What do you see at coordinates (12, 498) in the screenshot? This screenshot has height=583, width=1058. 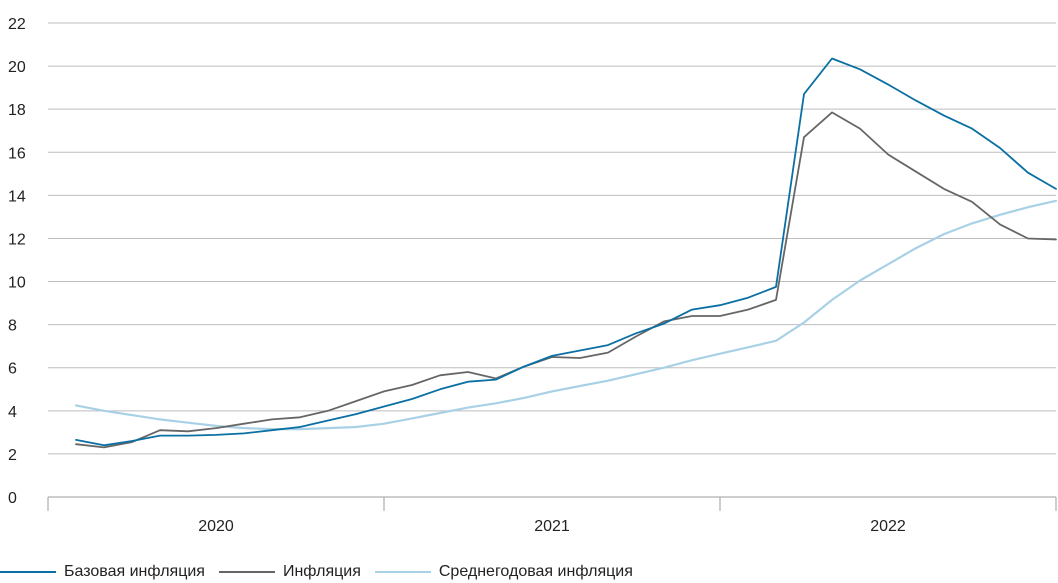 I see `y-tick-label: 0` at bounding box center [12, 498].